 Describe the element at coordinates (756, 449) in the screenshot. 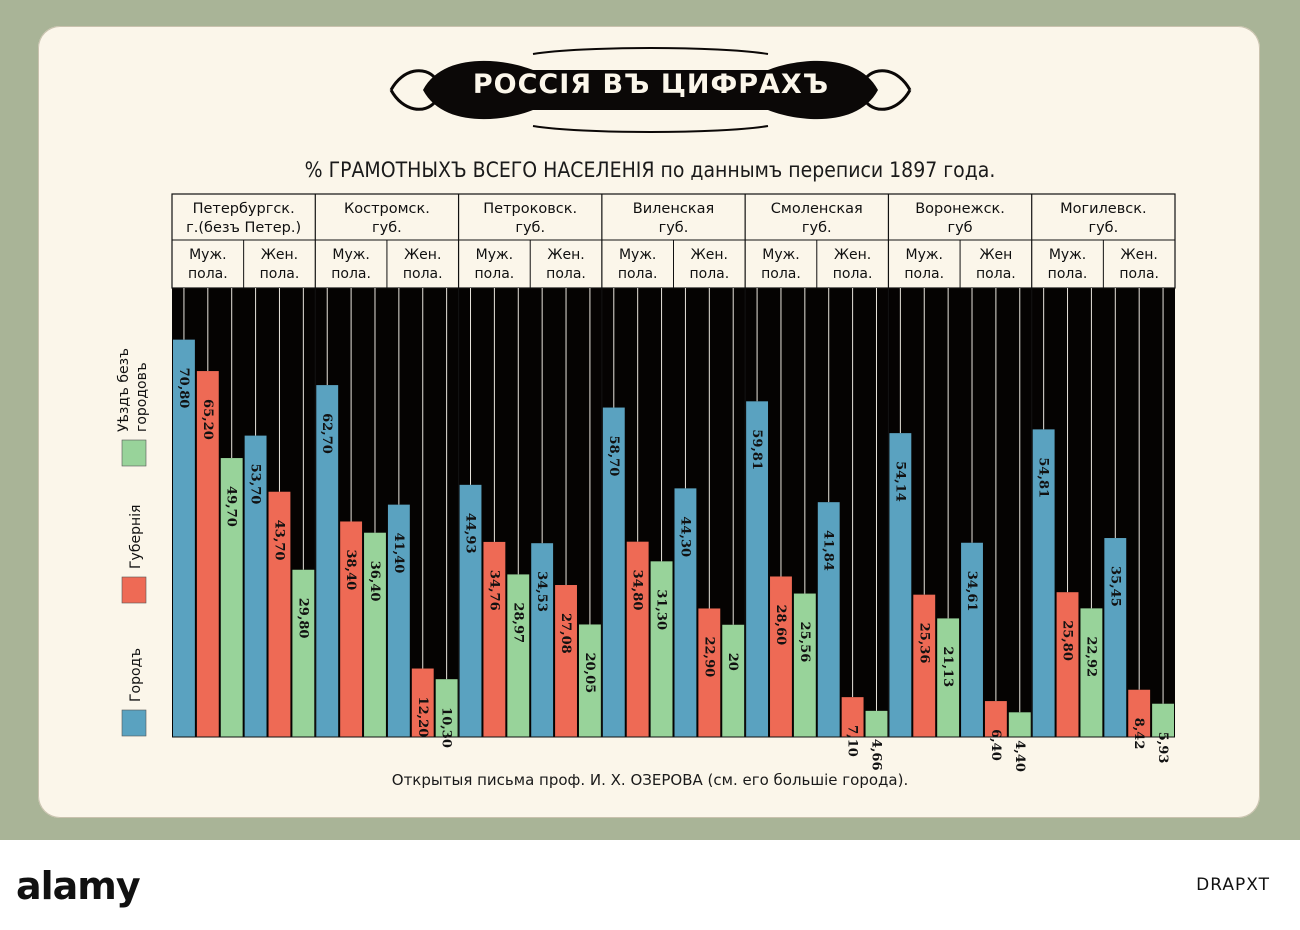

I see `bar-value-label: 59,81` at that location.